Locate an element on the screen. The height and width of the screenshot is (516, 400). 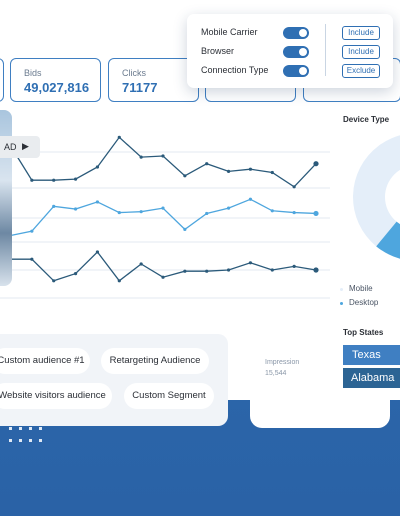
kpi-label: Bids is located at coordinates (33, 73).